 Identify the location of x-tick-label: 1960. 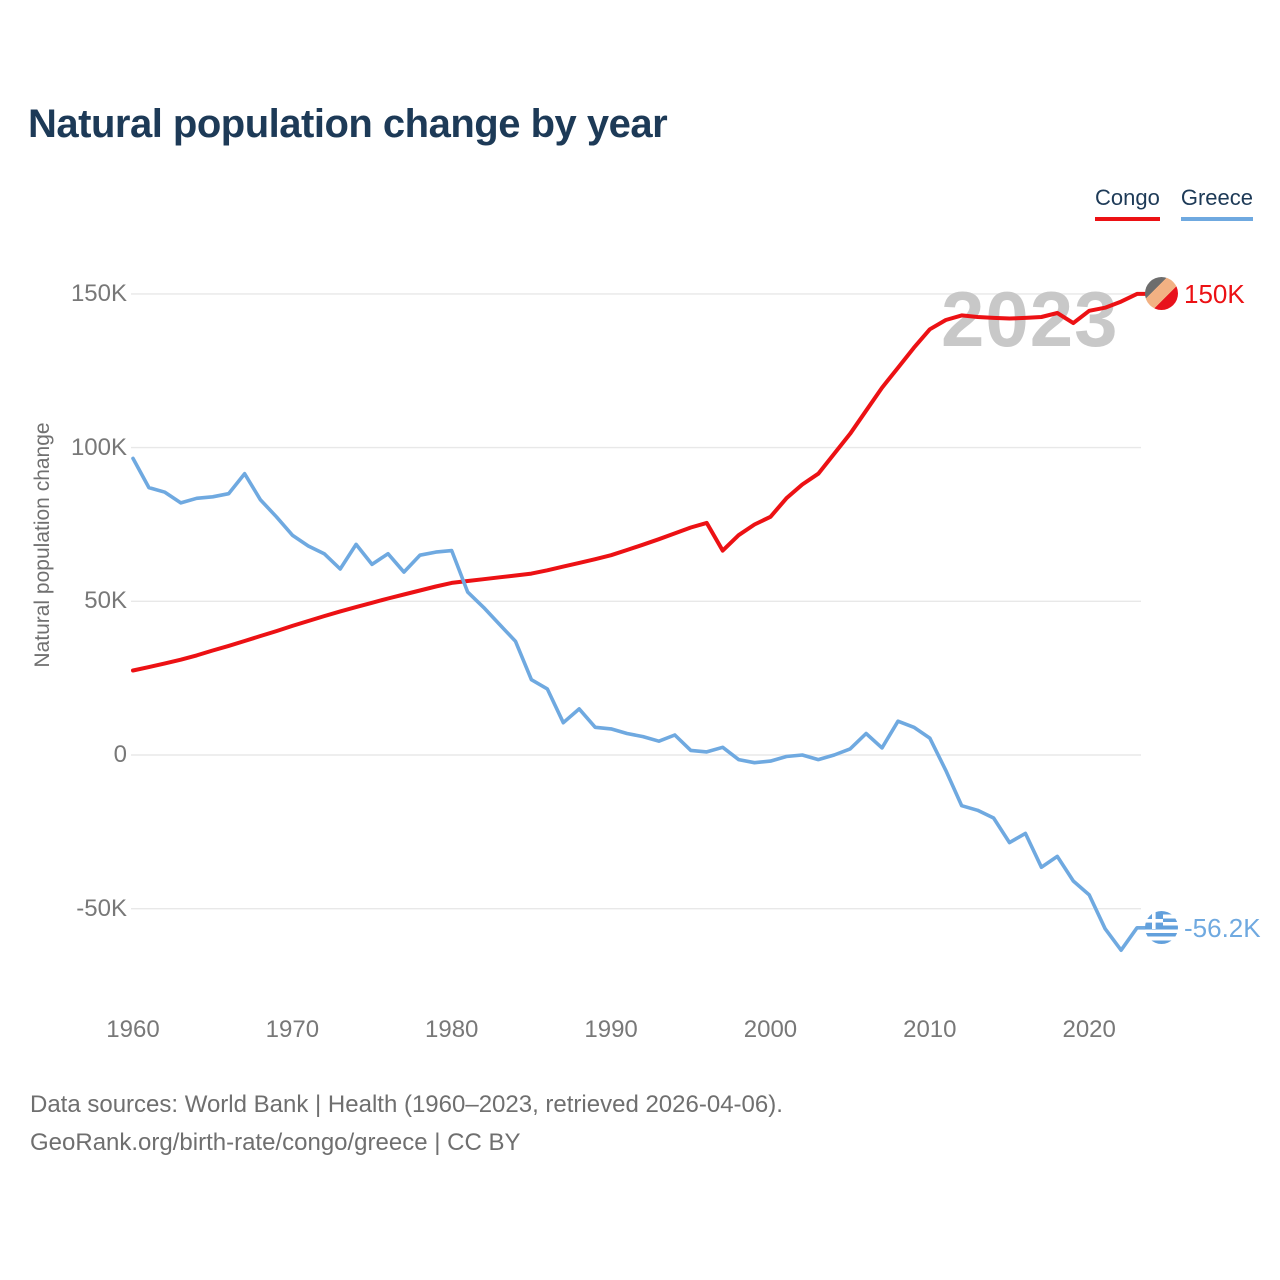
(133, 1029).